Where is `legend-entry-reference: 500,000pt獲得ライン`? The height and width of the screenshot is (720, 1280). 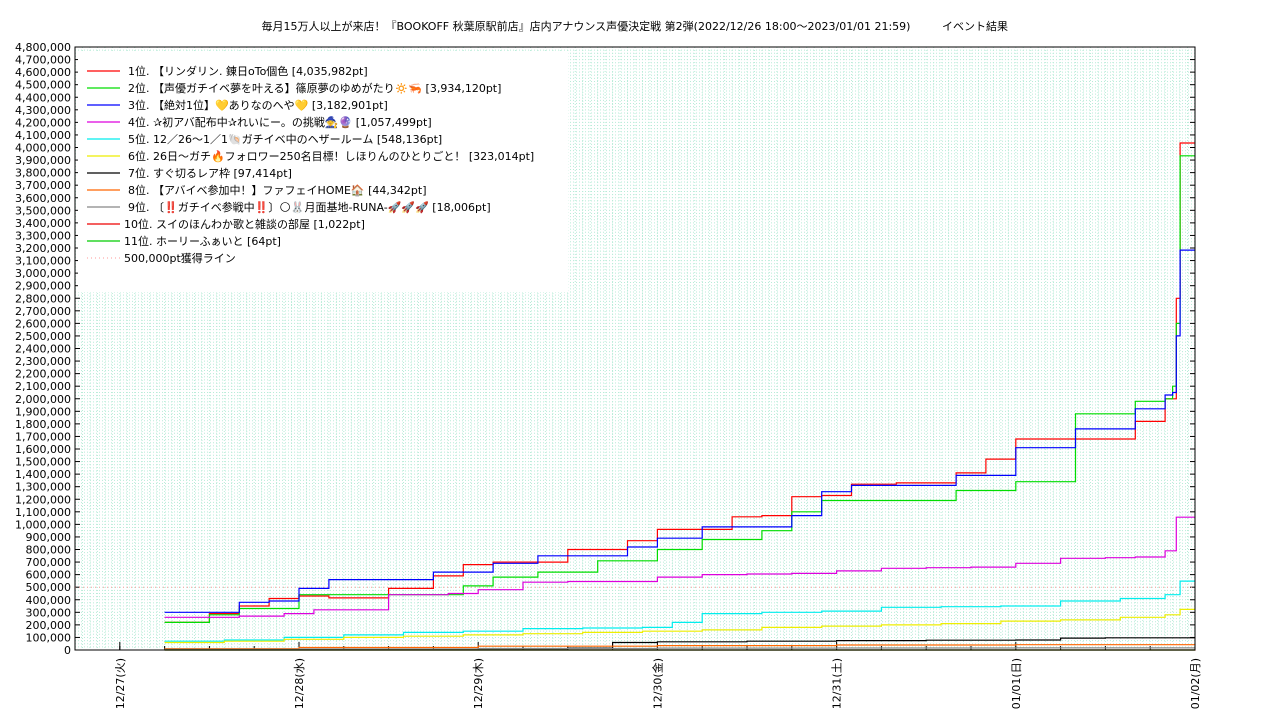
legend-entry-reference: 500,000pt獲得ライン is located at coordinates (180, 258).